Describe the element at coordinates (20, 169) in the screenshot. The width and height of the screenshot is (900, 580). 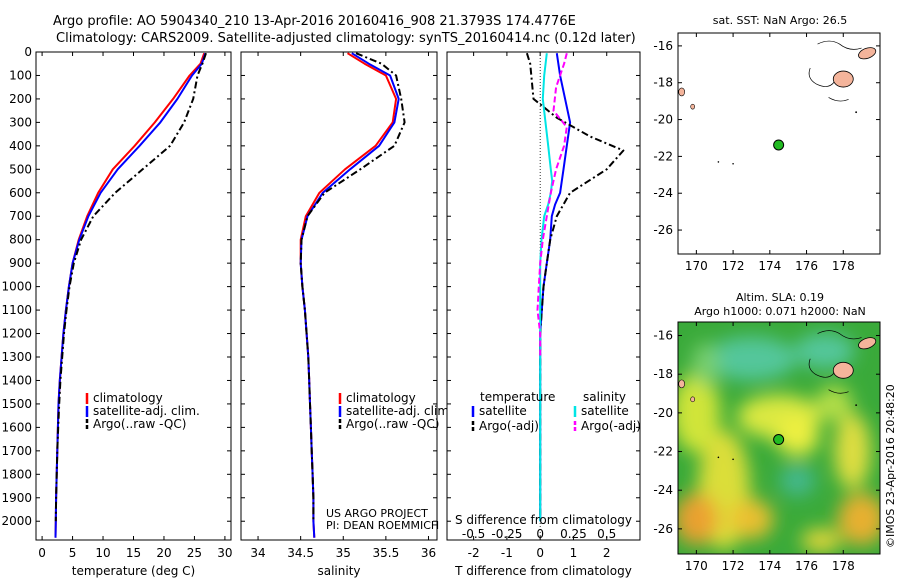
I see `y-tick-label: 500` at that location.